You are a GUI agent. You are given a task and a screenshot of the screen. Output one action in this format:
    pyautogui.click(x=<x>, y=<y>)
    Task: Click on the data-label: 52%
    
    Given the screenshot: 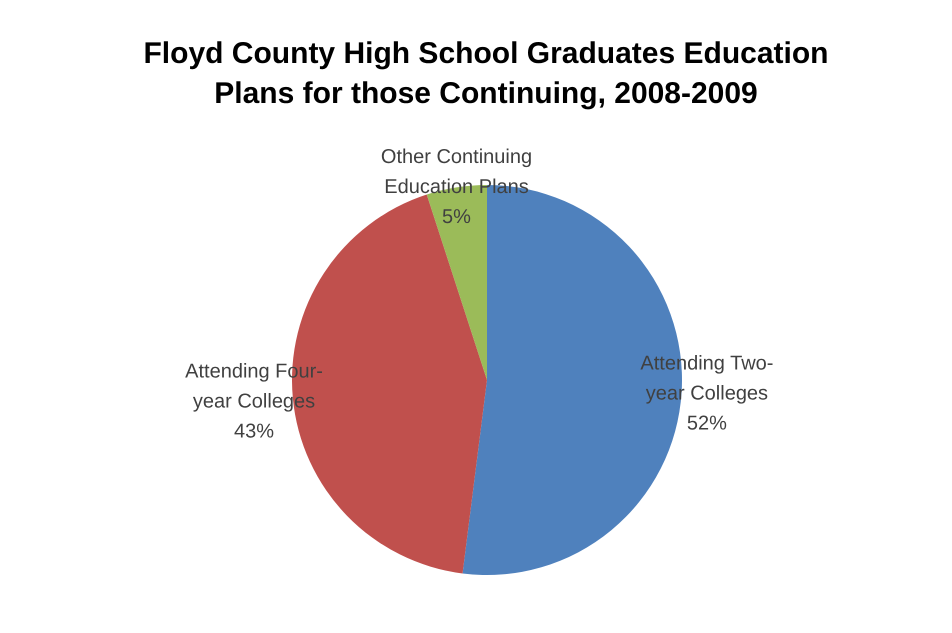 What is the action you would take?
    pyautogui.click(x=707, y=423)
    